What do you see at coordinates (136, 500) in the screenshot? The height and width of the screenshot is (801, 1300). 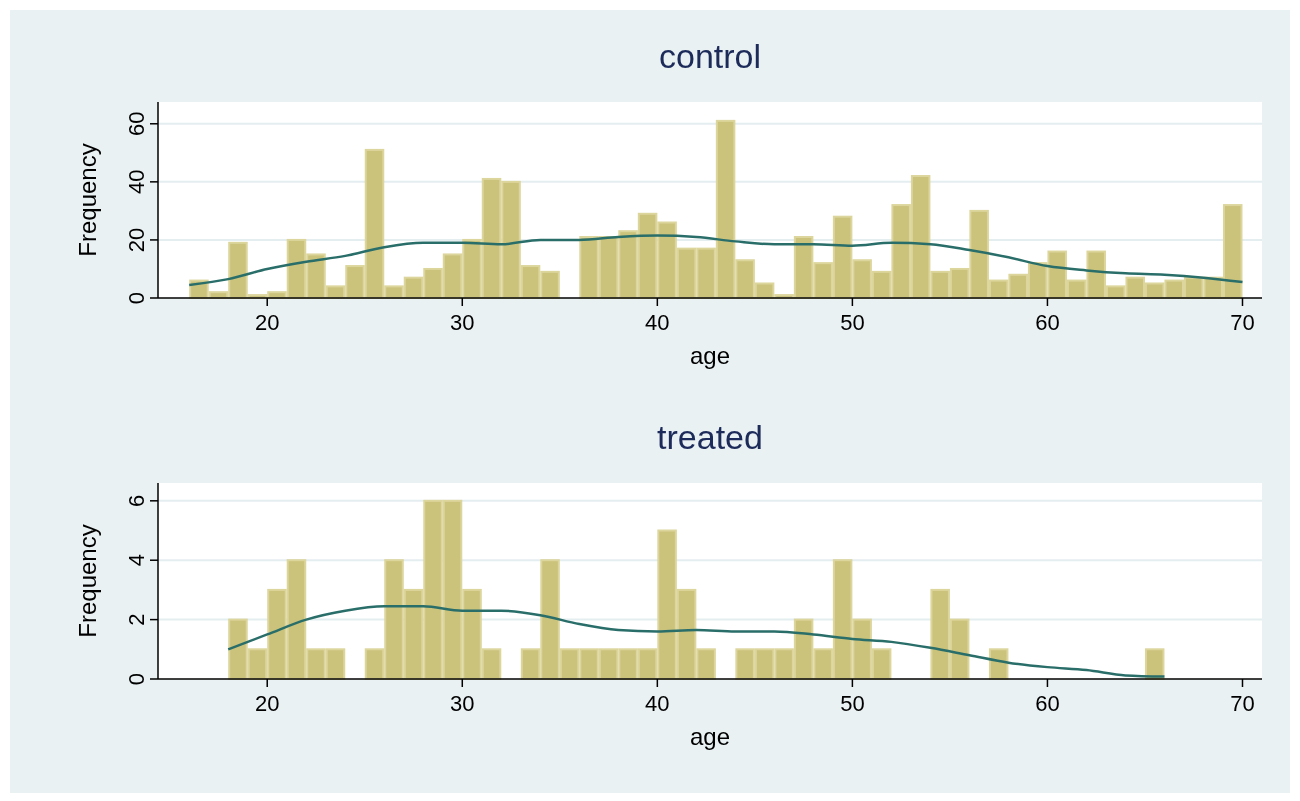 I see `y-tick-label: 6` at bounding box center [136, 500].